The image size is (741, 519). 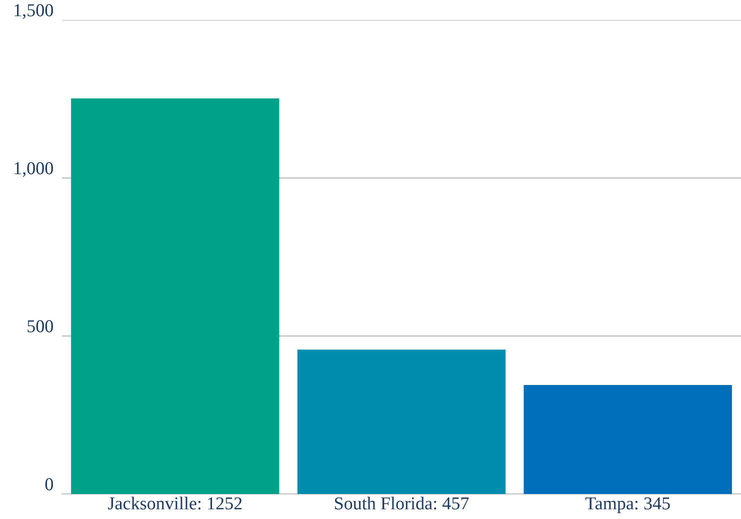 I want to click on x-tick-label: South Florida: 457, so click(x=401, y=503).